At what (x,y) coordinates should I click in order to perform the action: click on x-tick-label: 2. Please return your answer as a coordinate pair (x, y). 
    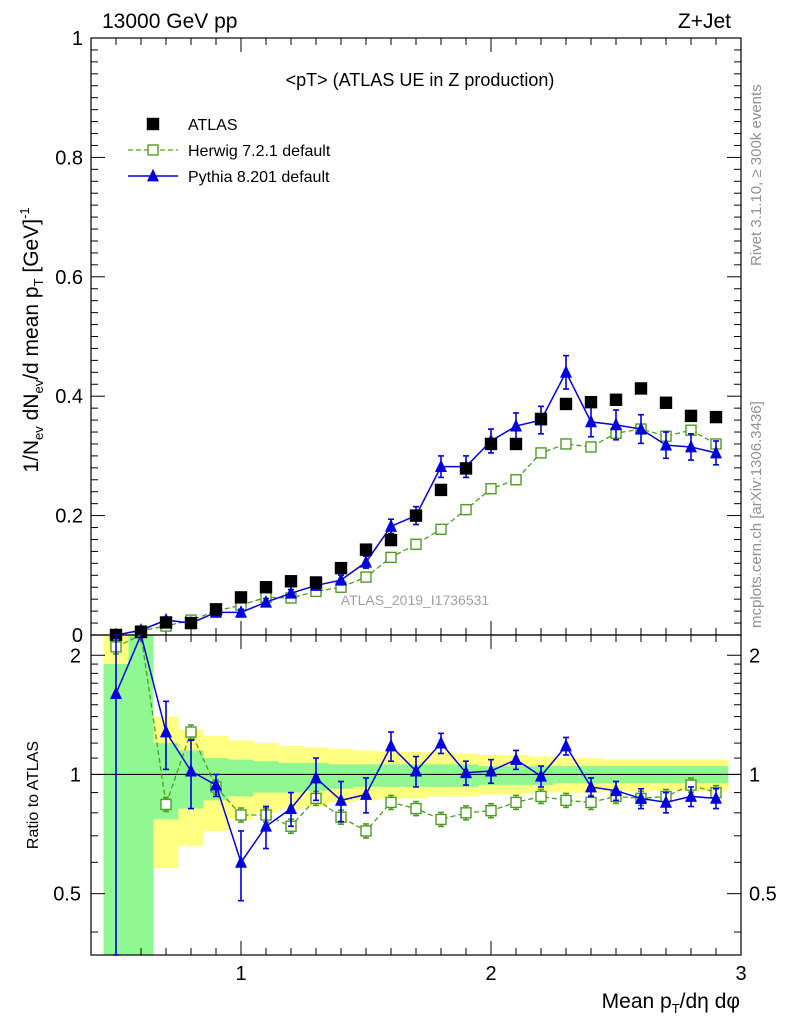
    Looking at the image, I should click on (490, 974).